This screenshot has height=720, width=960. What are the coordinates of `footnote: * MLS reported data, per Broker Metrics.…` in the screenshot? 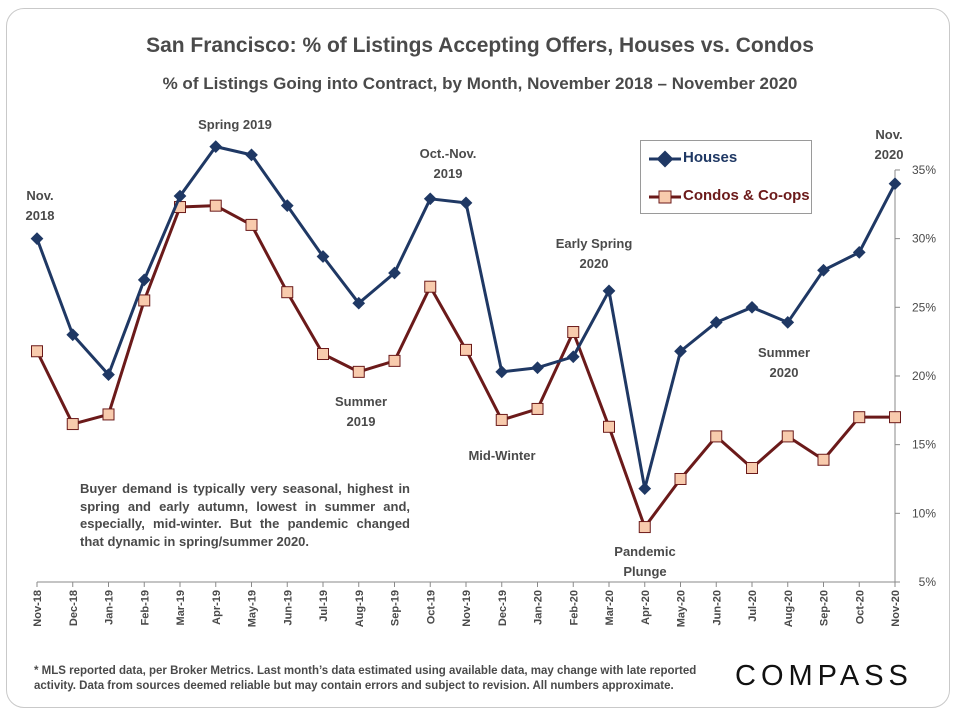 It's located at (365, 678).